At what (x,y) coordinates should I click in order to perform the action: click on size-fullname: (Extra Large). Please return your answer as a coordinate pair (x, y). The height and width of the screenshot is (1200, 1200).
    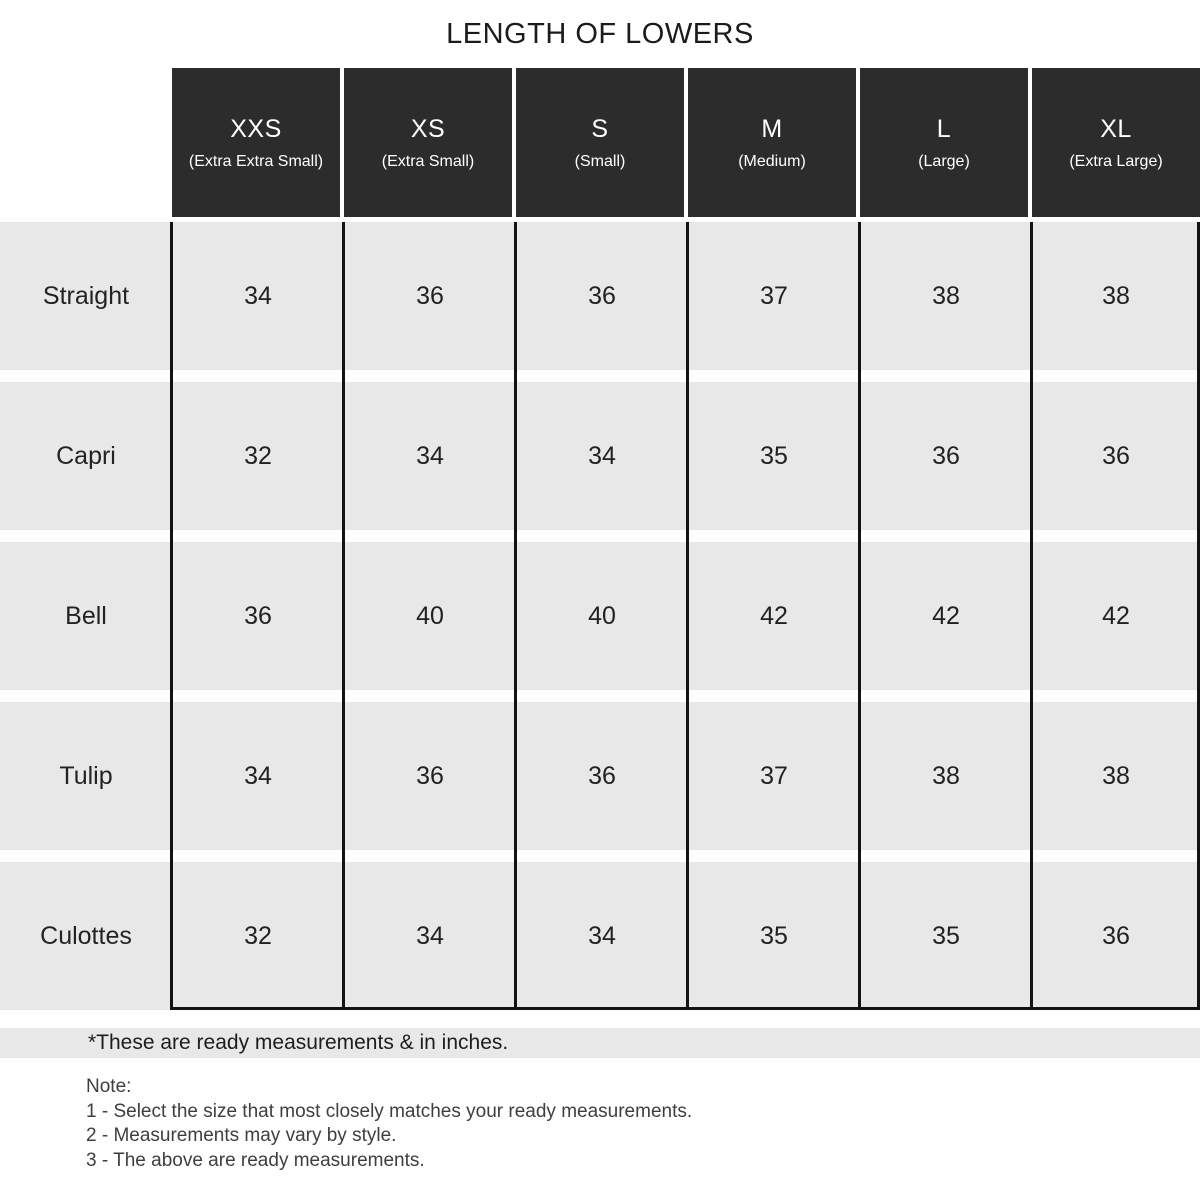
    Looking at the image, I should click on (1116, 161).